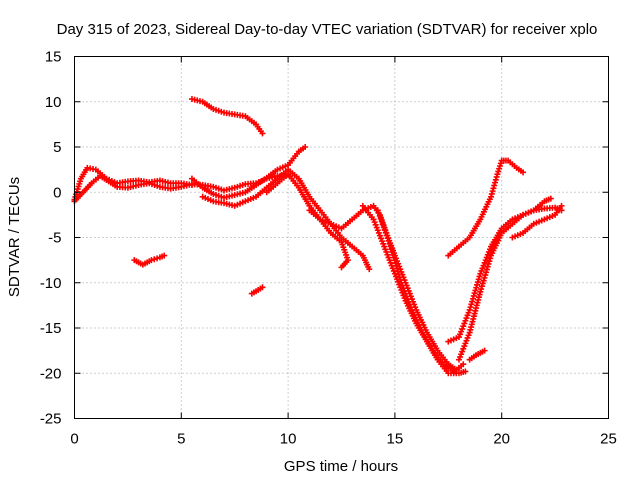  I want to click on y-tick-label: -20, so click(51, 373).